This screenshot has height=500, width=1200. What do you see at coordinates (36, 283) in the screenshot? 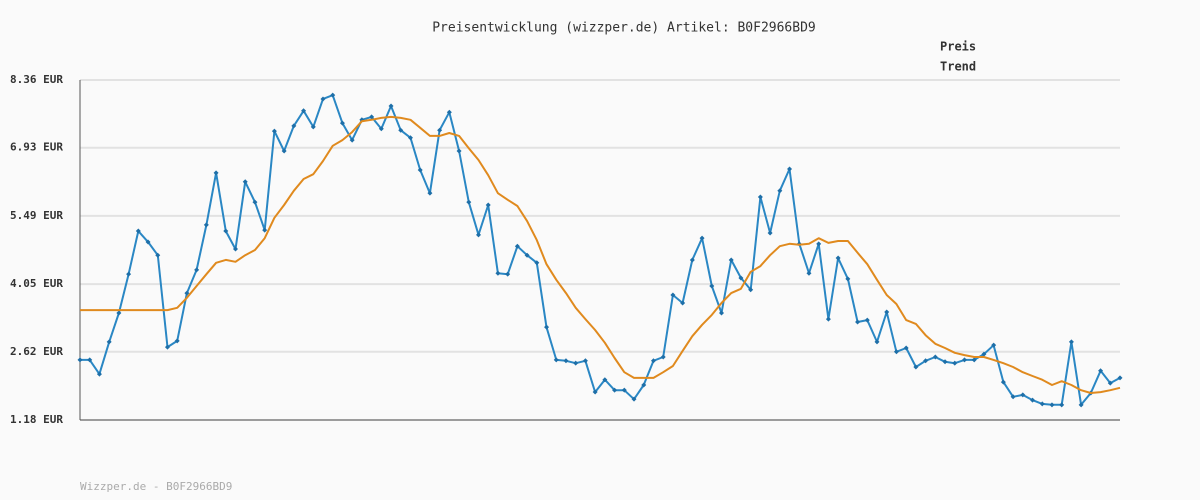
I see `y-tick-label: 4.05 EUR` at bounding box center [36, 283].